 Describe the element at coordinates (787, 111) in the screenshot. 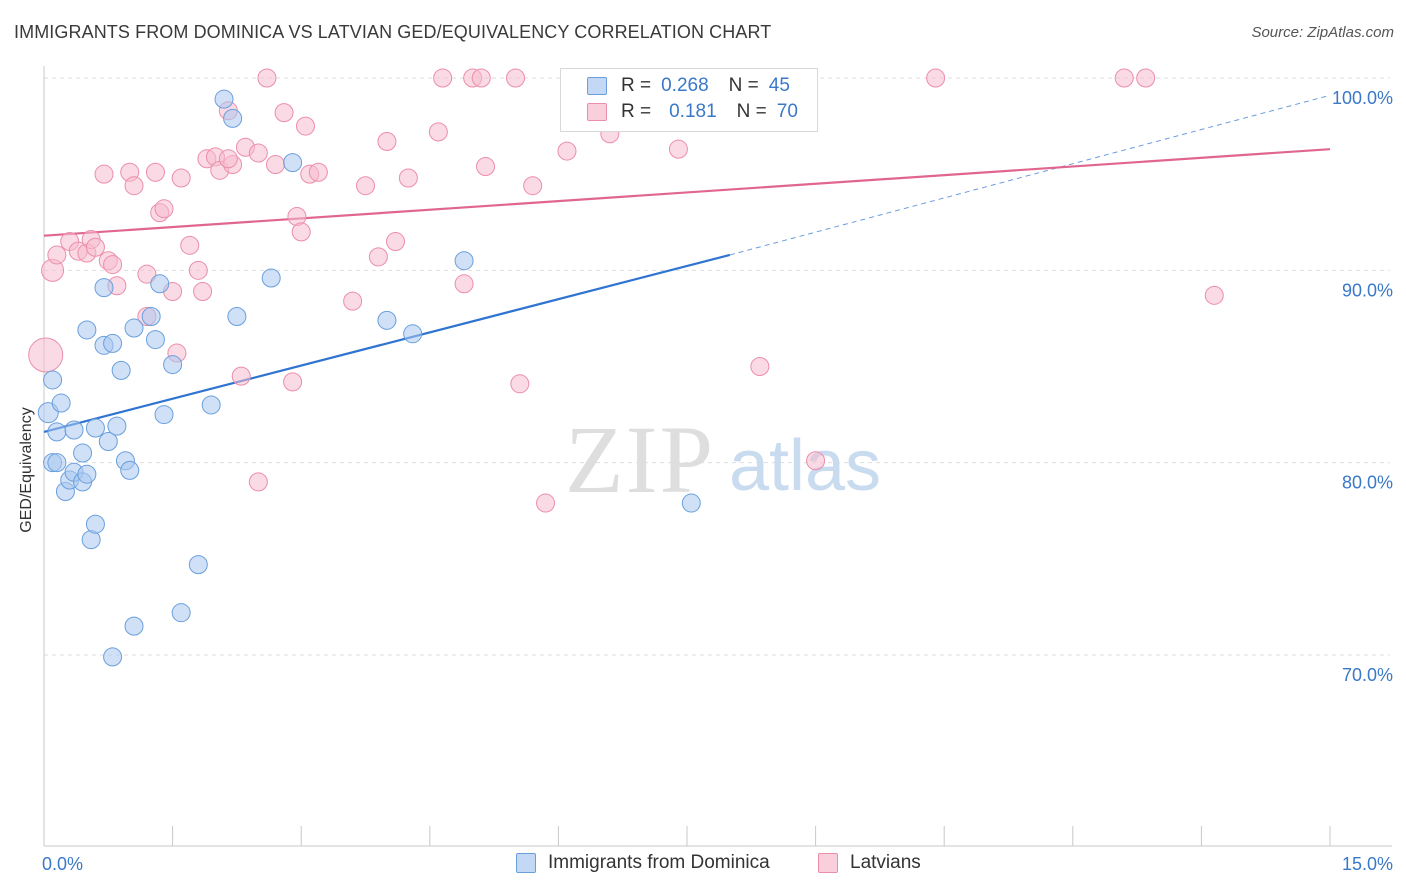

I see `legend-n-value: 70` at that location.